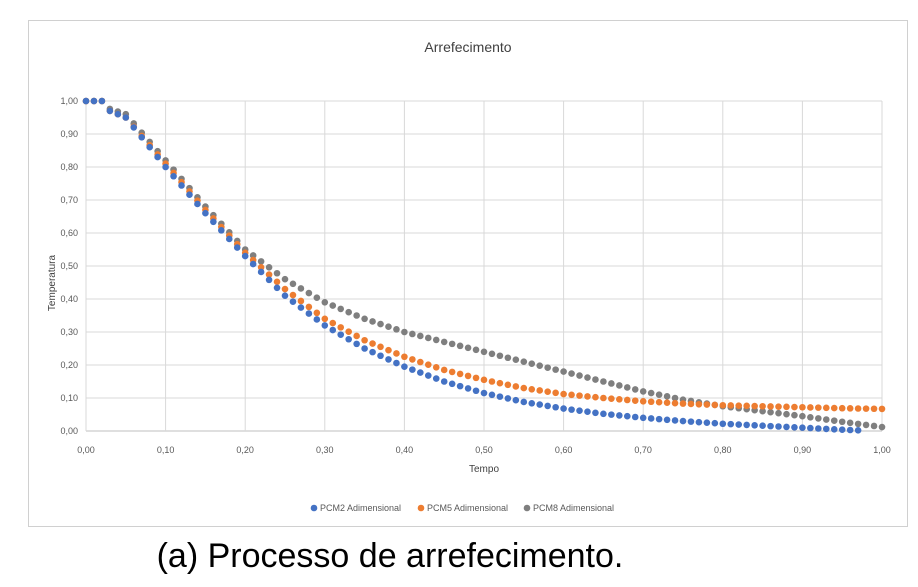 This screenshot has height=587, width=918. Describe the element at coordinates (69, 398) in the screenshot. I see `y-tick-label: 0,10` at that location.